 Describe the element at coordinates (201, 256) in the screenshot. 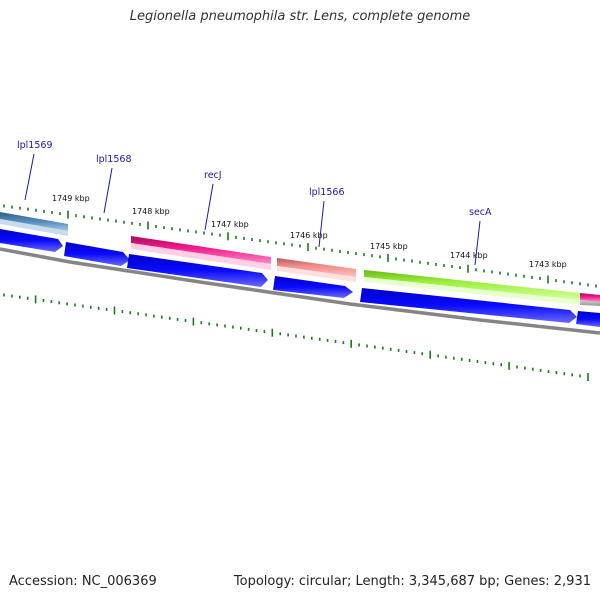

I see `feature-recJ-shadow` at that location.